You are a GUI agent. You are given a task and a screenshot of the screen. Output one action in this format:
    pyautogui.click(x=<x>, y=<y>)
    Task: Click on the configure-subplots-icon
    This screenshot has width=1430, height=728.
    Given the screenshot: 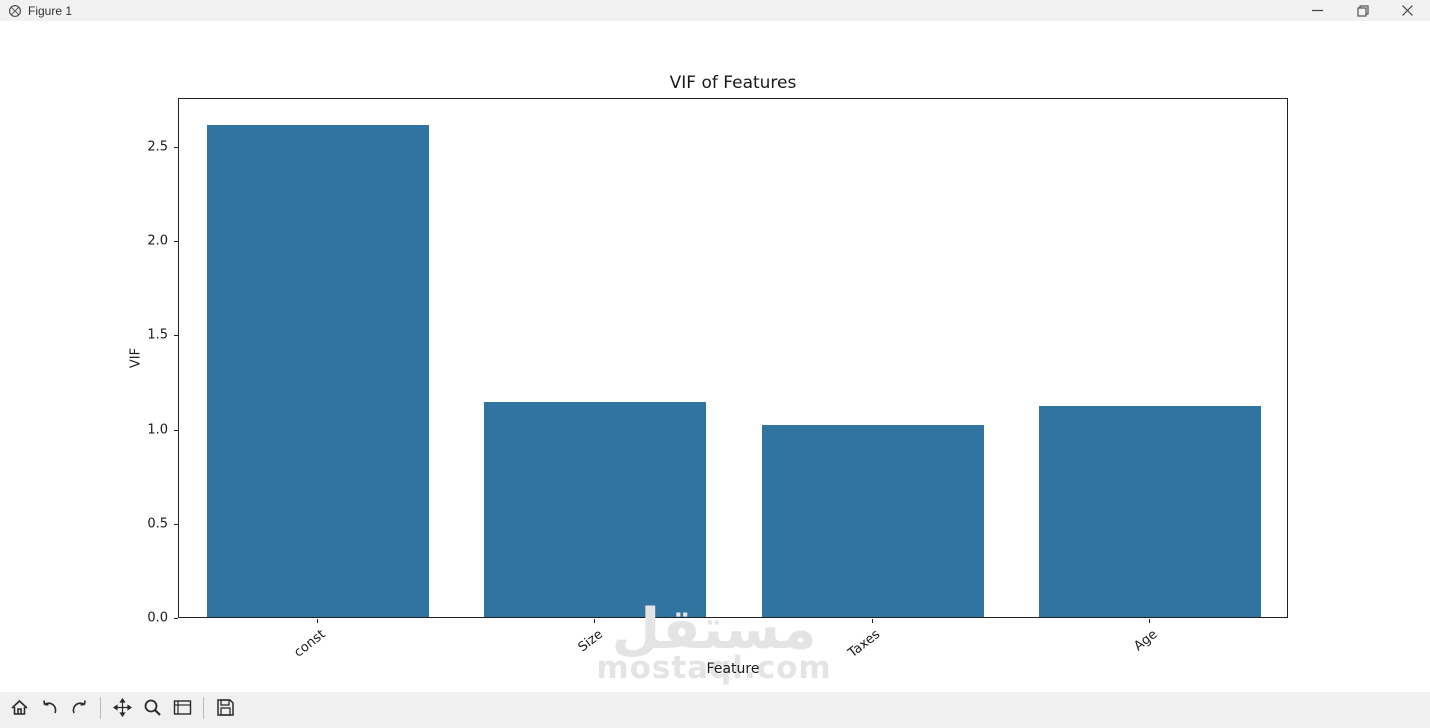 What is the action you would take?
    pyautogui.click(x=182, y=709)
    